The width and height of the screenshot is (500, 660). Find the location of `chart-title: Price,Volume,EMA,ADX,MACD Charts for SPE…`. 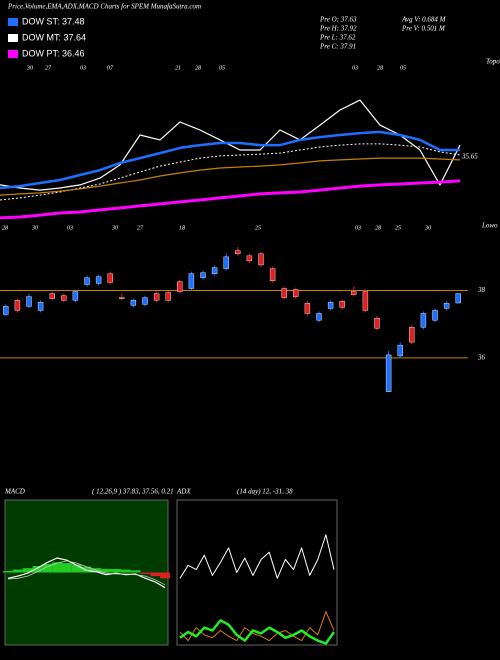

chart-title: Price,Volume,EMA,ADX,MACD Charts for SPE… is located at coordinates (104, 7).